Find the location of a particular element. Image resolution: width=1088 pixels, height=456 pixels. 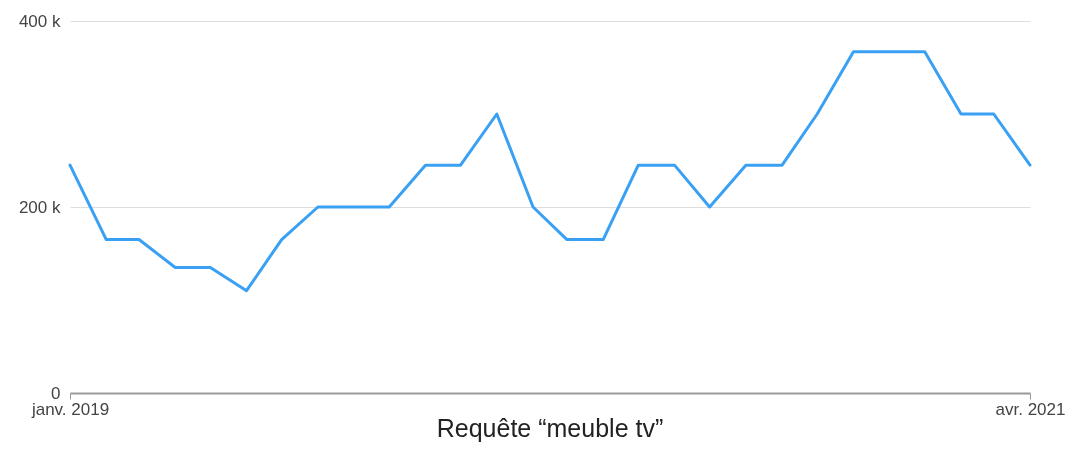

y-tick-label: 200 k is located at coordinates (39, 207).